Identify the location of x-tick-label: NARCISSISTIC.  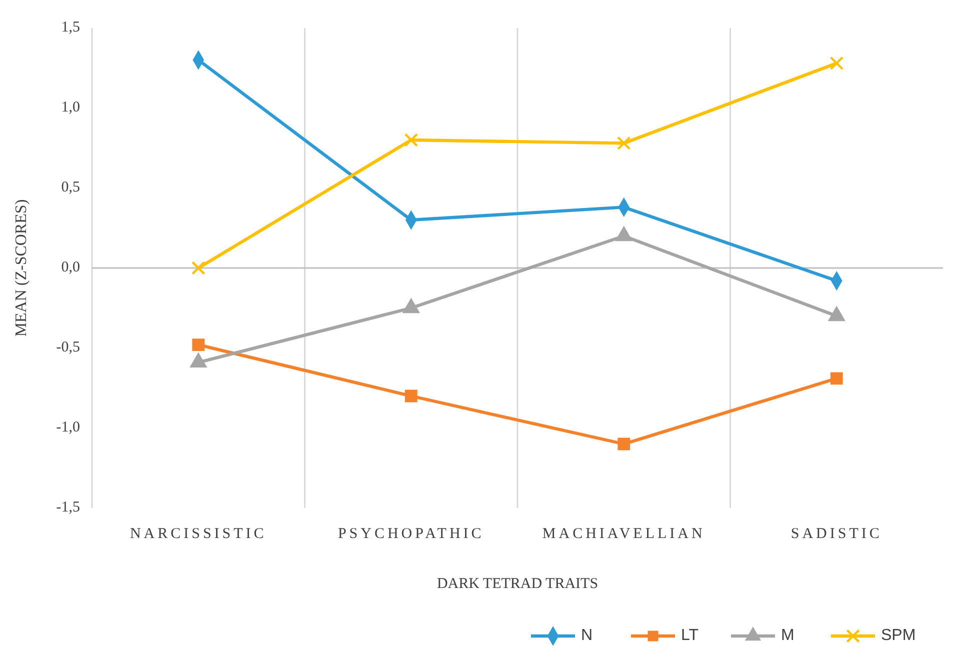
(198, 534).